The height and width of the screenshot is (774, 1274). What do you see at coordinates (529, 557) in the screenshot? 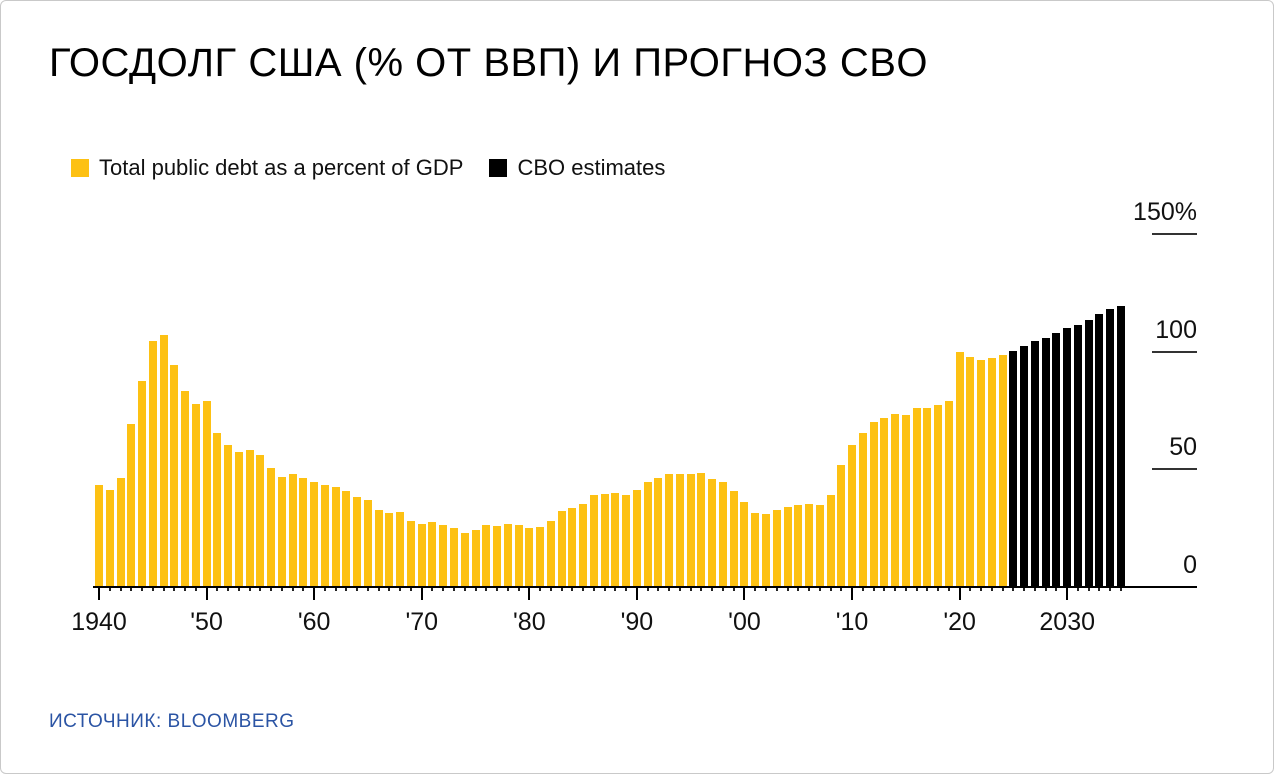
I see `bar-1980` at bounding box center [529, 557].